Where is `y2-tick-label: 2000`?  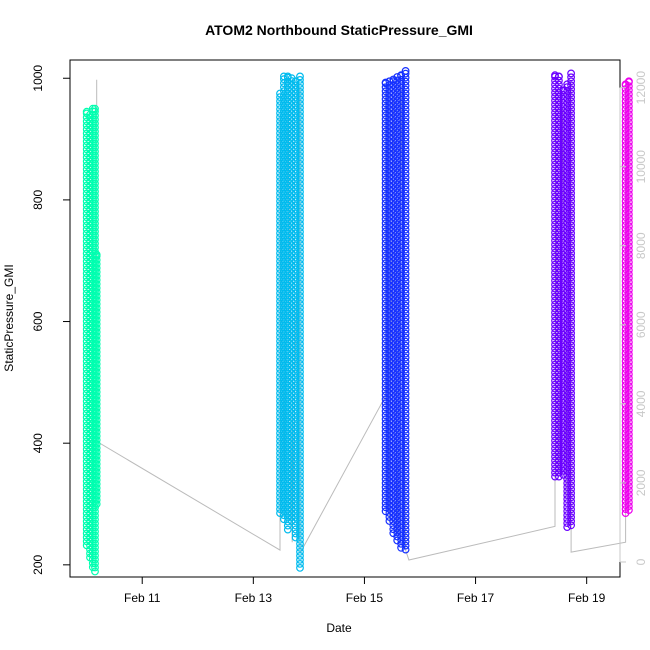
y2-tick-label: 2000 is located at coordinates (641, 482).